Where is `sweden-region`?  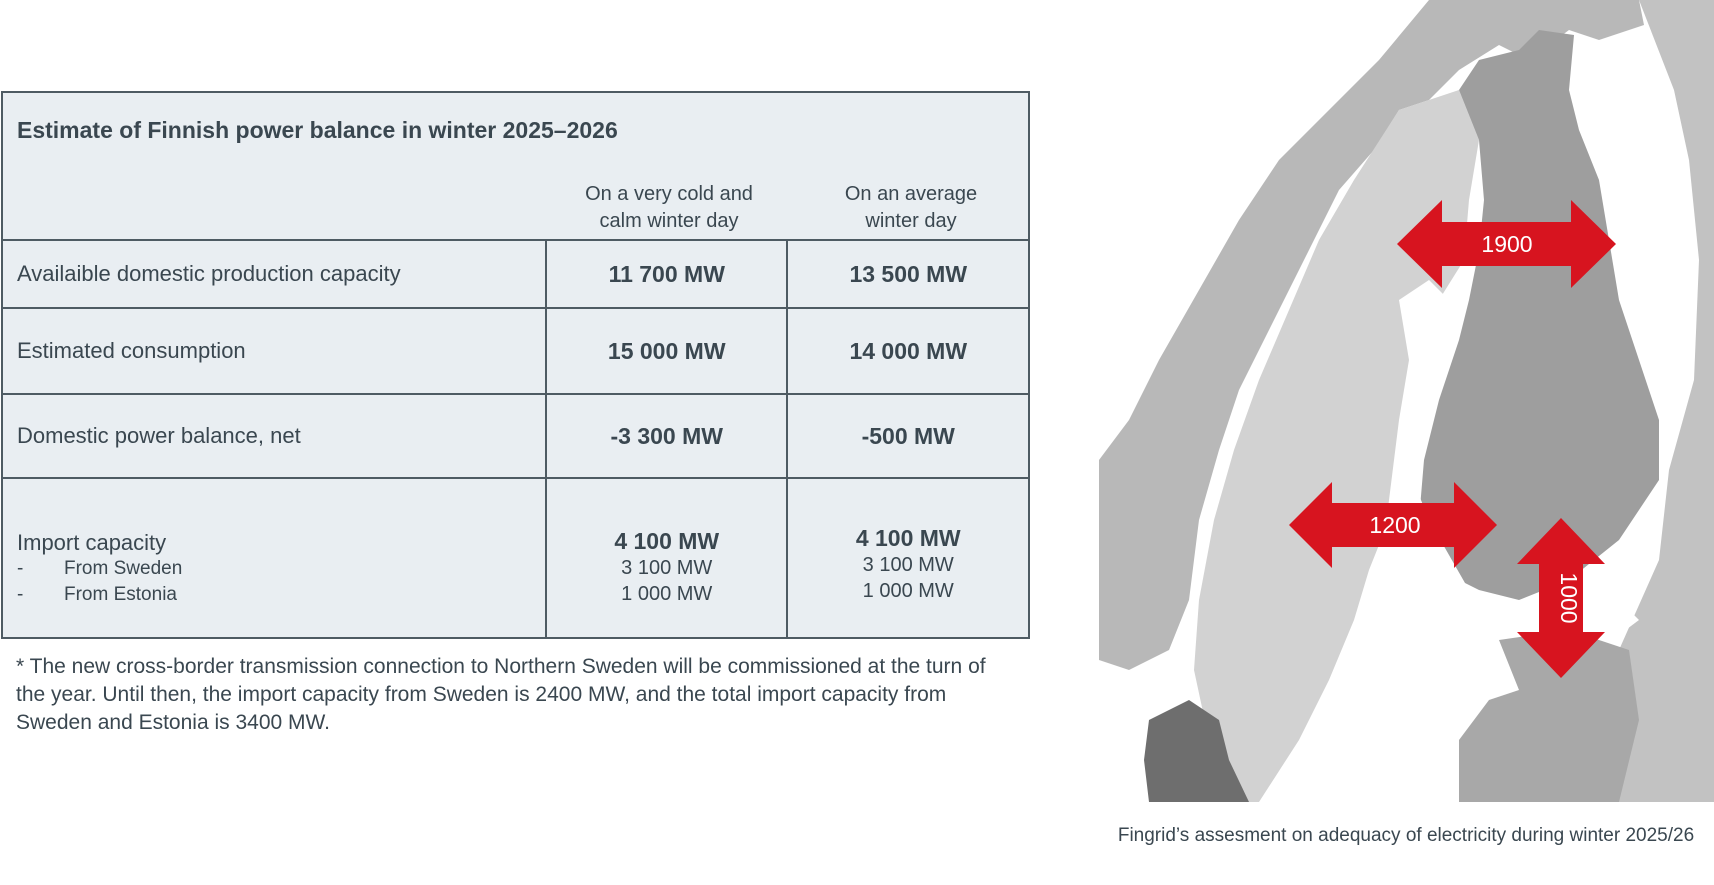
sweden-region is located at coordinates (1336, 446).